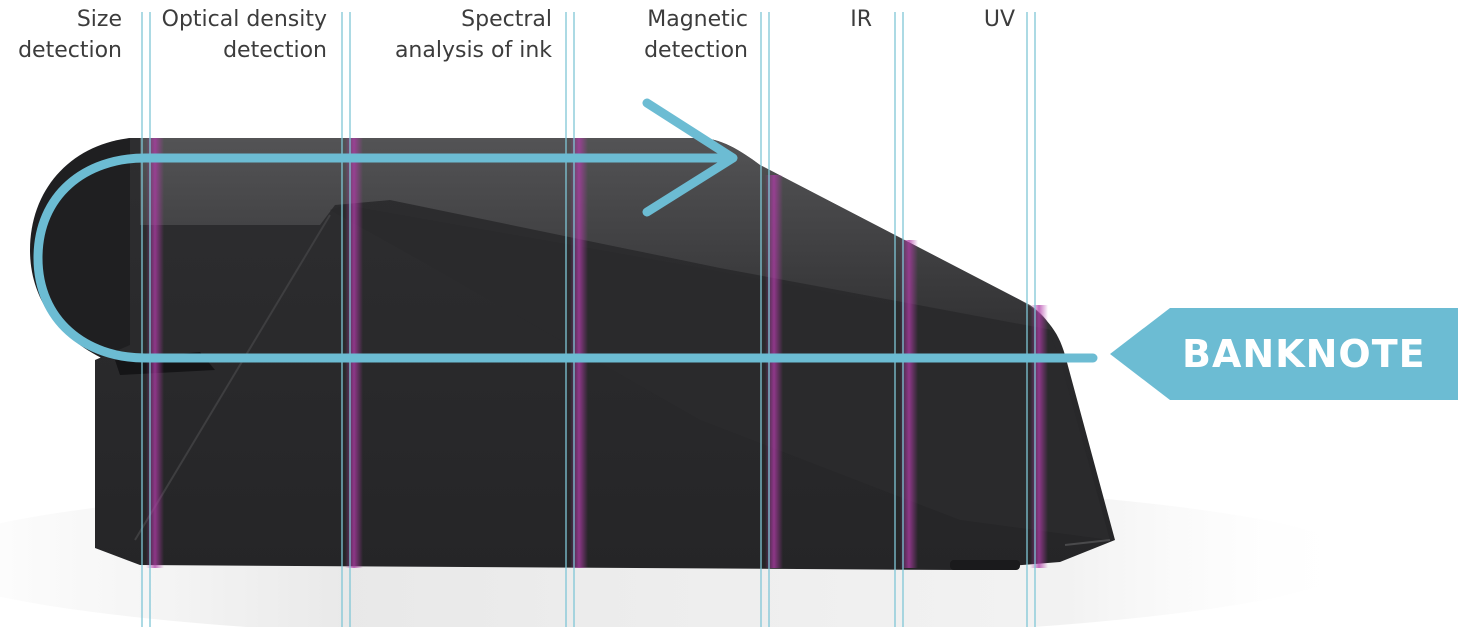 The image size is (1458, 627). What do you see at coordinates (152, 319) in the screenshot?
I see `sensor-line-size` at bounding box center [152, 319].